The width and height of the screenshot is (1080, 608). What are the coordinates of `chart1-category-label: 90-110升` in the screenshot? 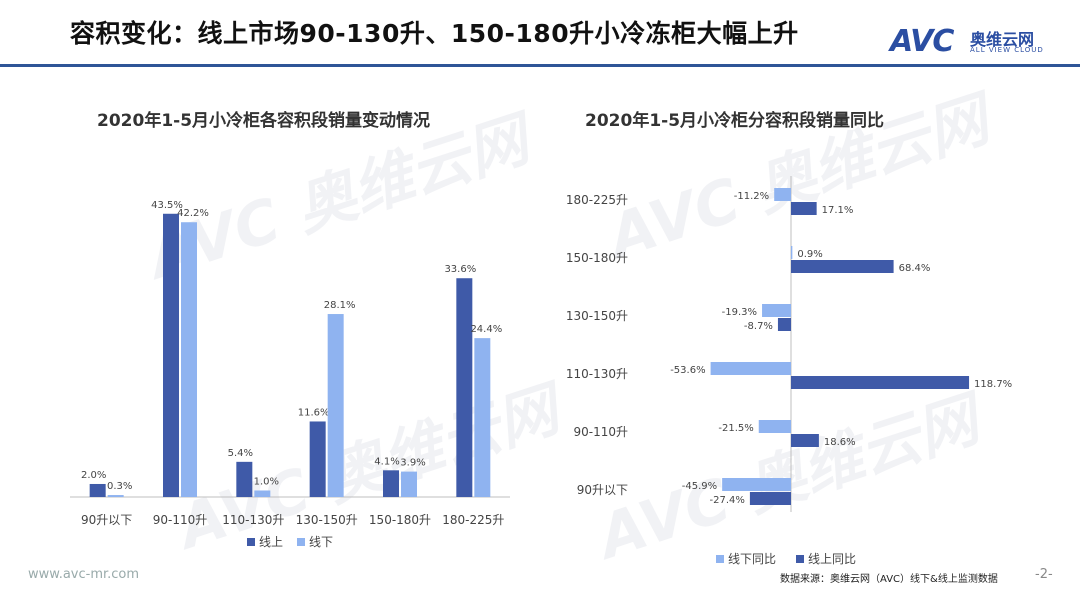 It's located at (180, 520).